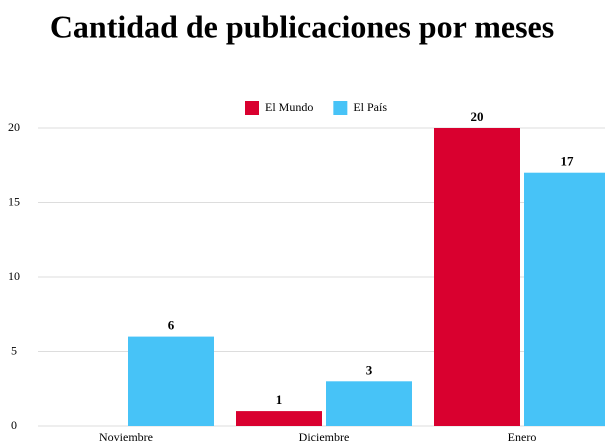  I want to click on value-label: 1, so click(279, 399).